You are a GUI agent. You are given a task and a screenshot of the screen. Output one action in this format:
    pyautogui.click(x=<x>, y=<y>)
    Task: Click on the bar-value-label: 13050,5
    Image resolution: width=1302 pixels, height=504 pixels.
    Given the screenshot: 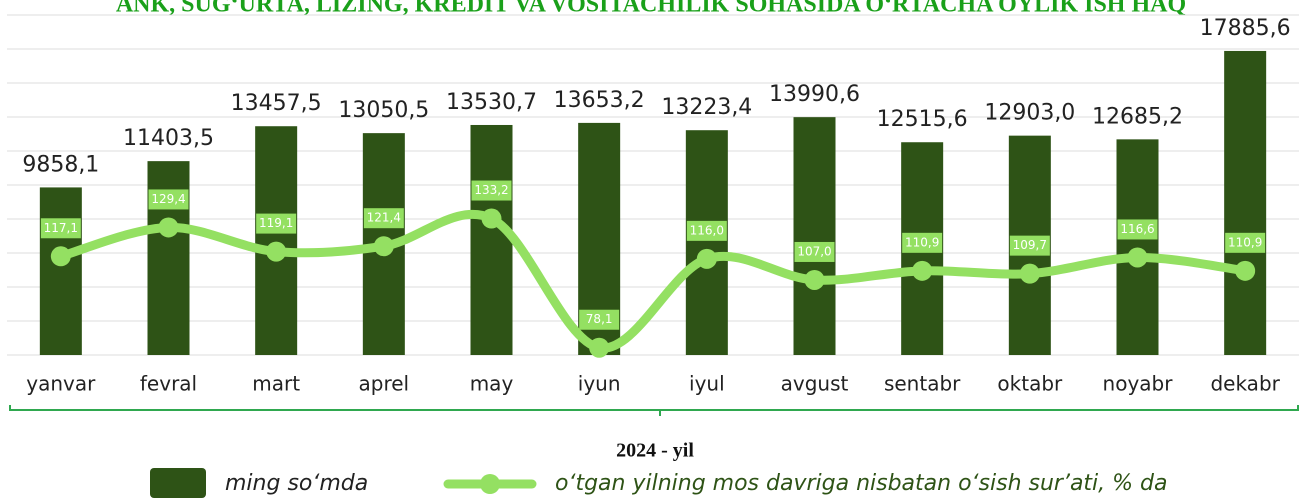 What is the action you would take?
    pyautogui.click(x=383, y=110)
    